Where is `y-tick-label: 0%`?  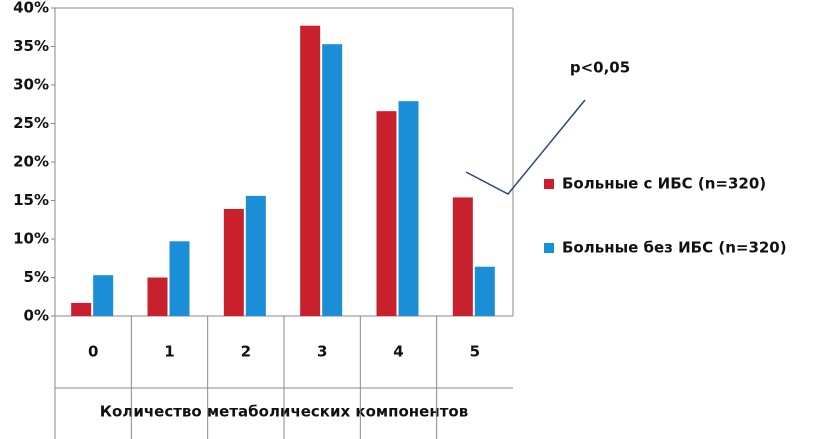 y-tick-label: 0% is located at coordinates (36, 316).